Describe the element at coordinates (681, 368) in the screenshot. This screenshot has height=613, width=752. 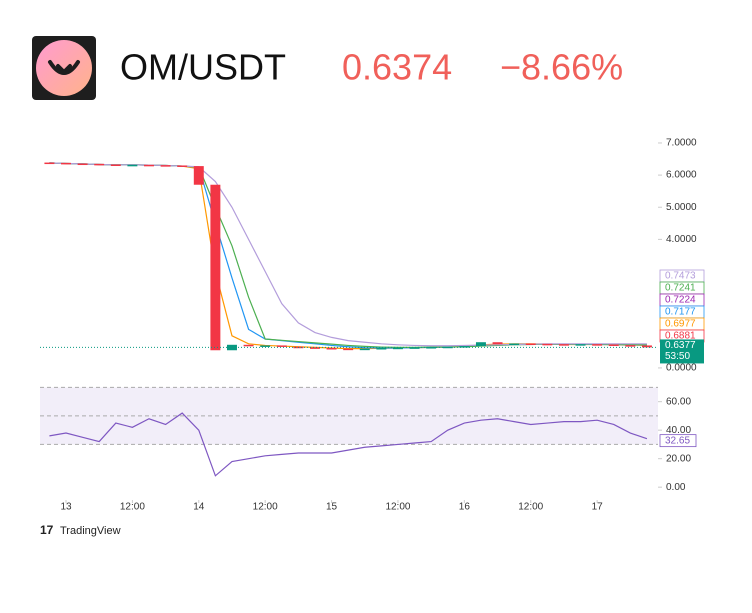
I see `y-tick-label: 0.0000` at that location.